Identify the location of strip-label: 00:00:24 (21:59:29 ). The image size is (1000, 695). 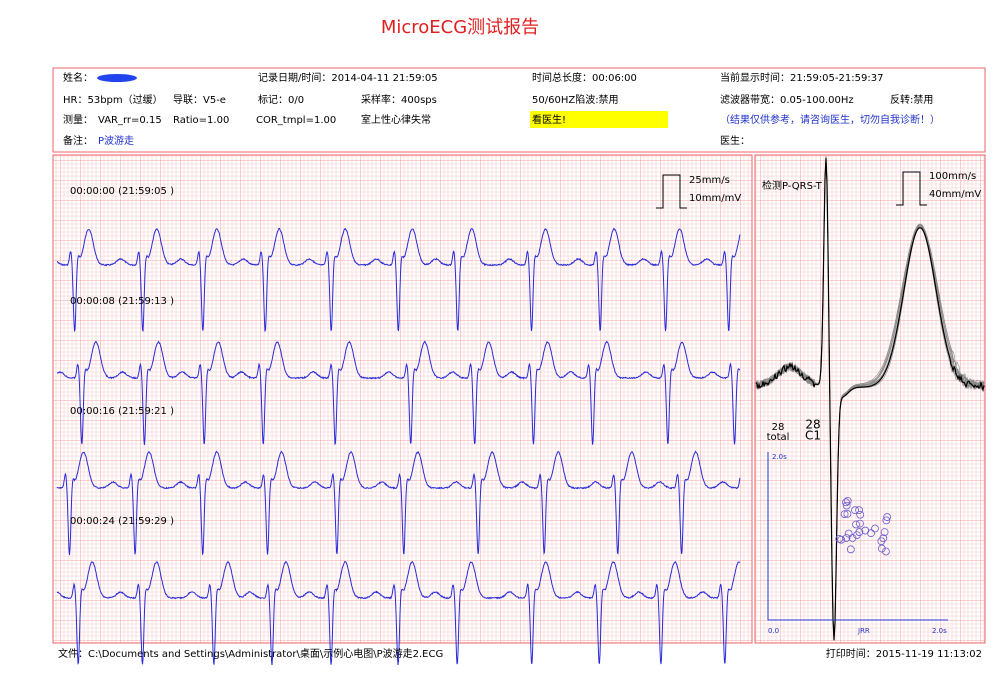
(122, 521).